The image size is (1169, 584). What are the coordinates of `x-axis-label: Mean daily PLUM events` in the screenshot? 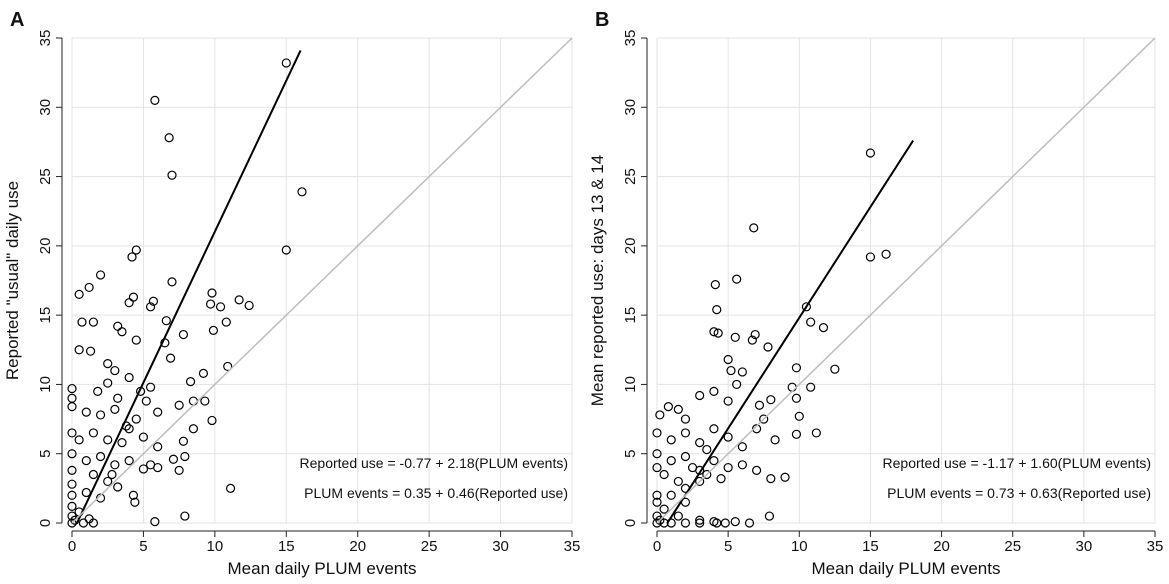 It's located at (906, 568).